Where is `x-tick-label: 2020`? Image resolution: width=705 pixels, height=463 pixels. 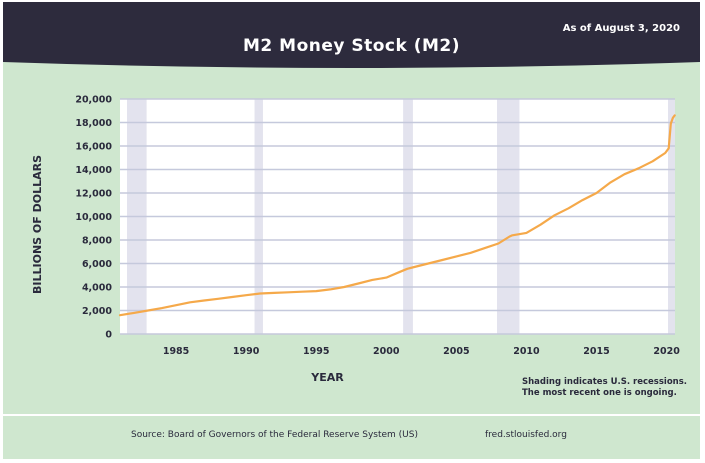
x-tick-label: 2020 is located at coordinates (666, 351).